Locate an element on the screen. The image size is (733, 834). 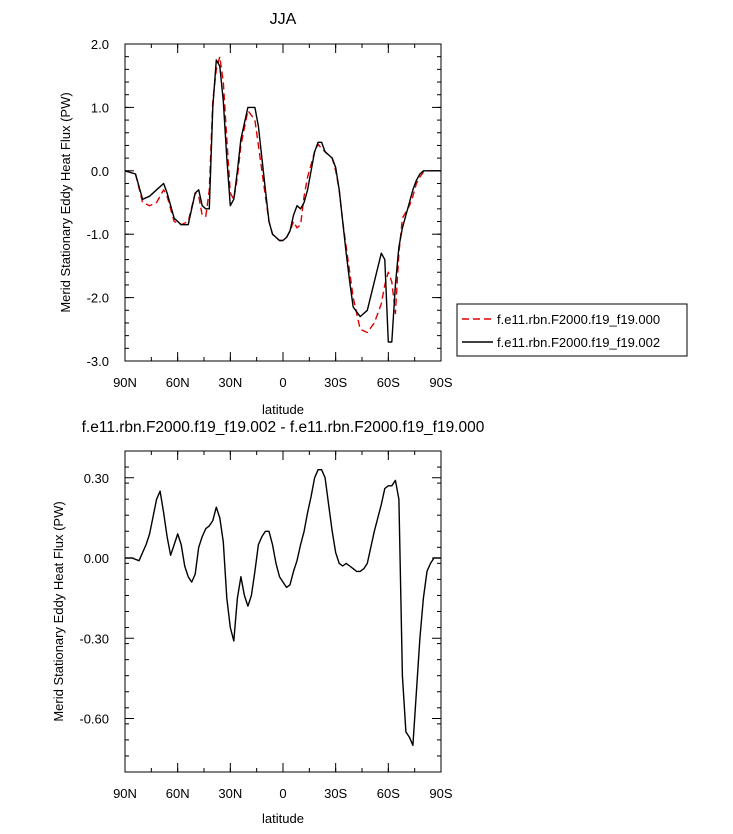
panel1-x-tick-label: 60S is located at coordinates (388, 382).